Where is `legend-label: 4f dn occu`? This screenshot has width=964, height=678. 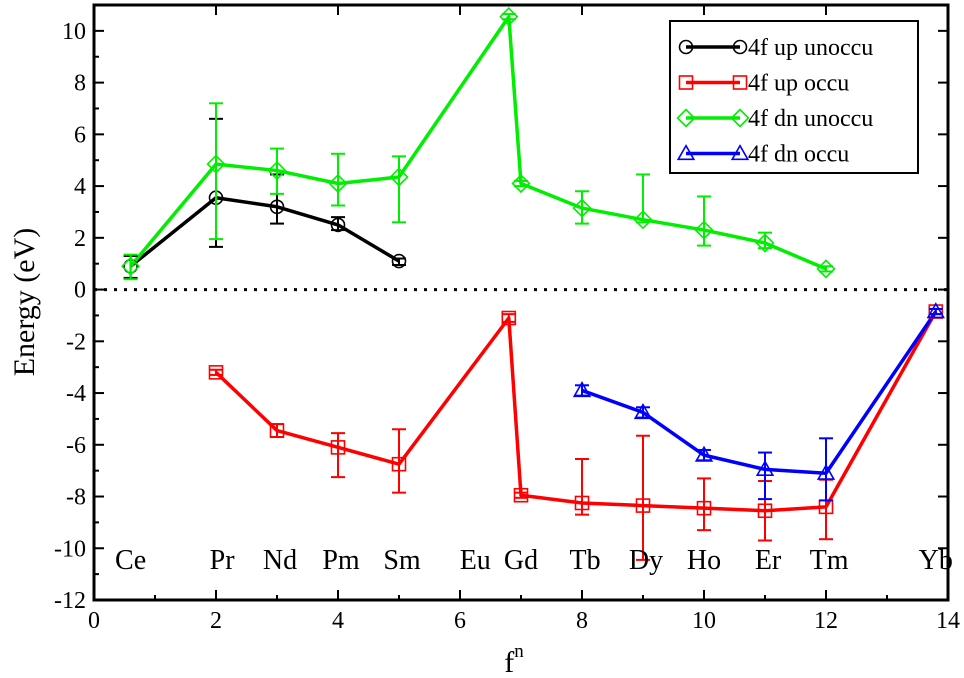
legend-label: 4f dn occu is located at coordinates (798, 155).